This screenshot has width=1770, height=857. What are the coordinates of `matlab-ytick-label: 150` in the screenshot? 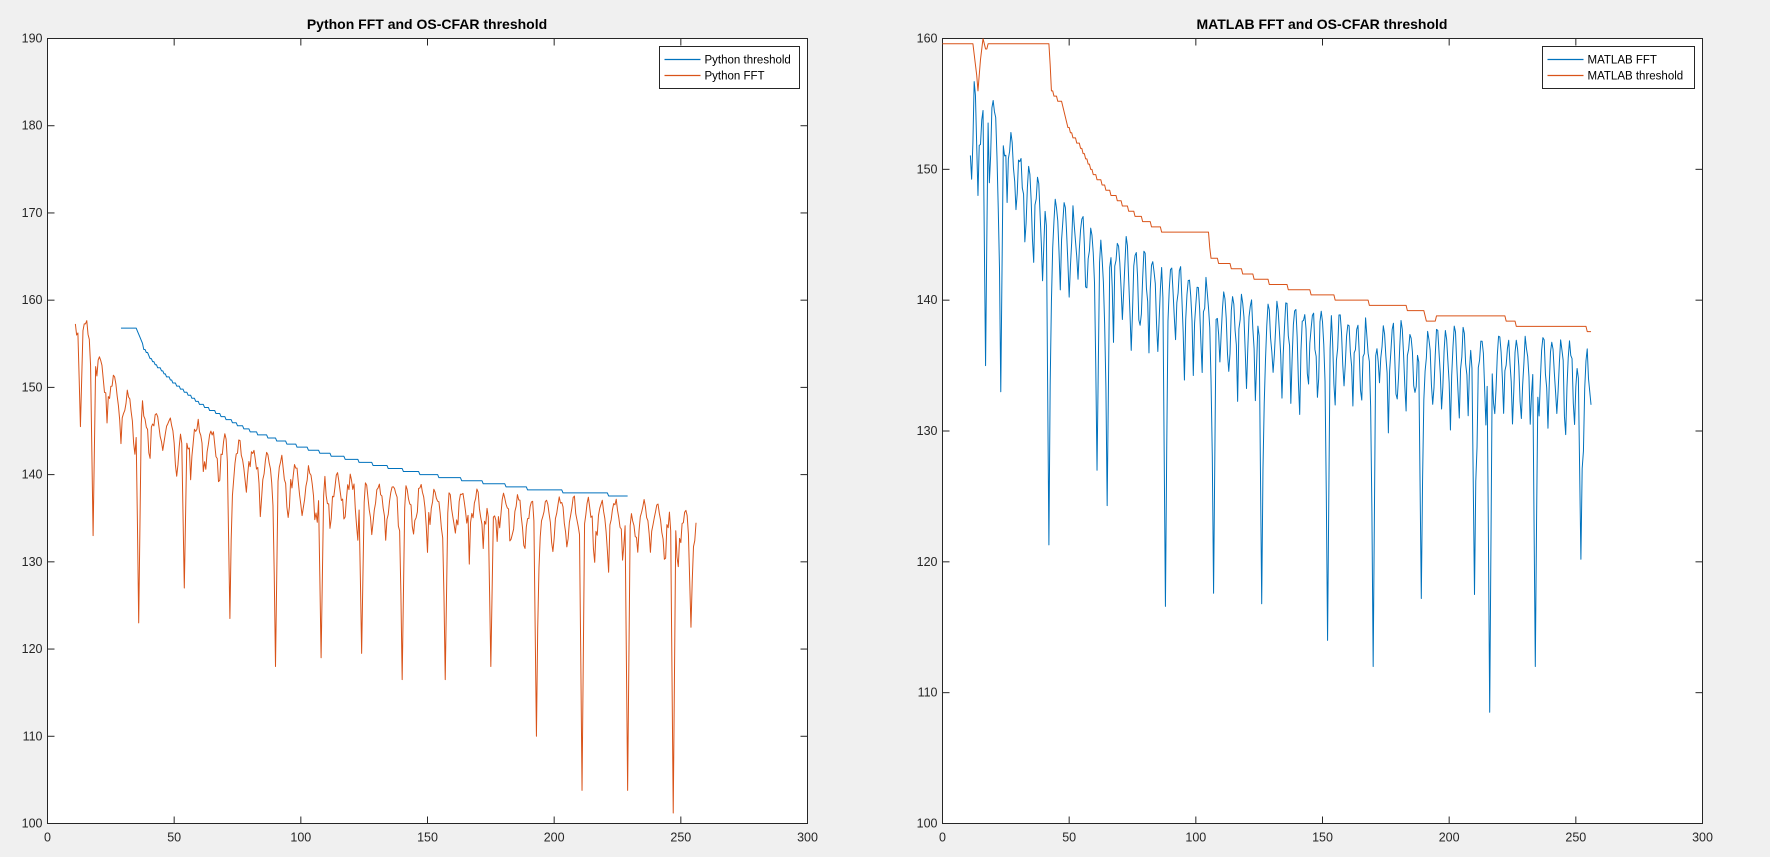 It's located at (927, 169).